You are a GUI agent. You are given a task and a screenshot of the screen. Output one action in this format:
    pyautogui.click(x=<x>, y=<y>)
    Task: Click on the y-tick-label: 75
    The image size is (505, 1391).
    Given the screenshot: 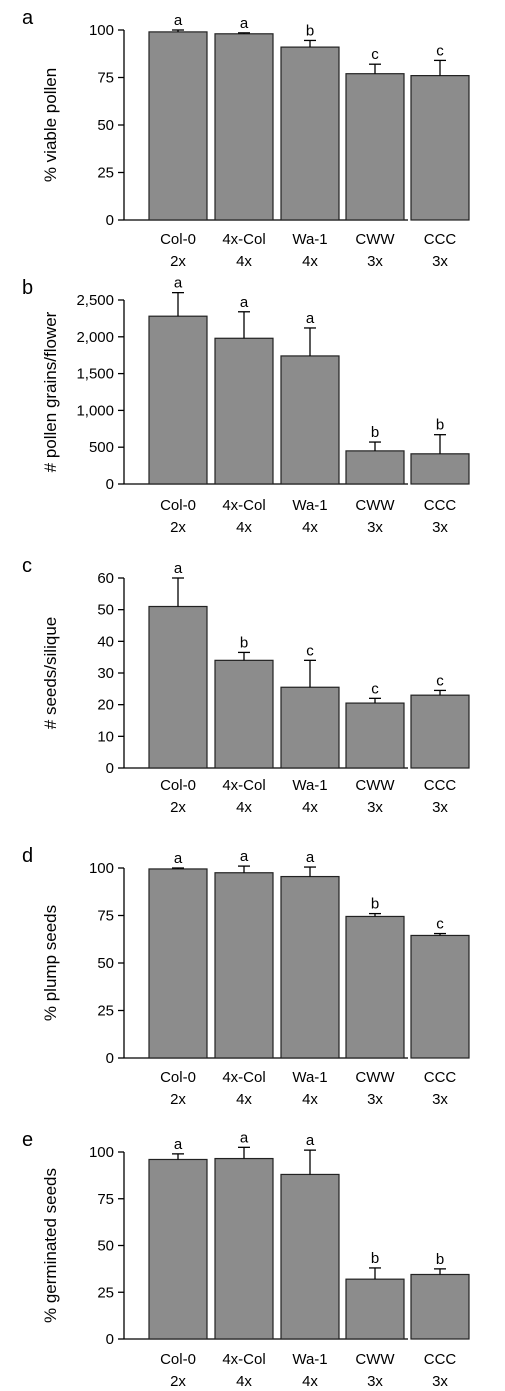 What is the action you would take?
    pyautogui.click(x=105, y=1199)
    